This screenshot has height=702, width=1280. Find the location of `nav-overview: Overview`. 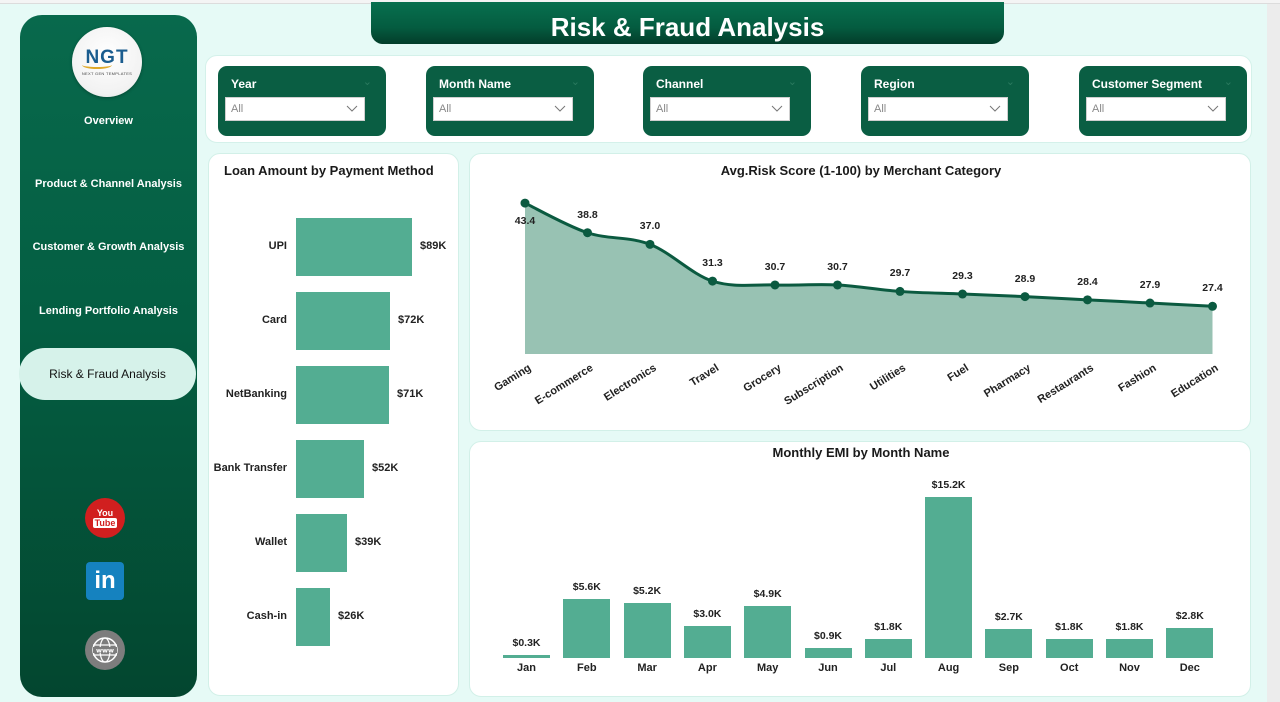

nav-overview: Overview is located at coordinates (108, 121).